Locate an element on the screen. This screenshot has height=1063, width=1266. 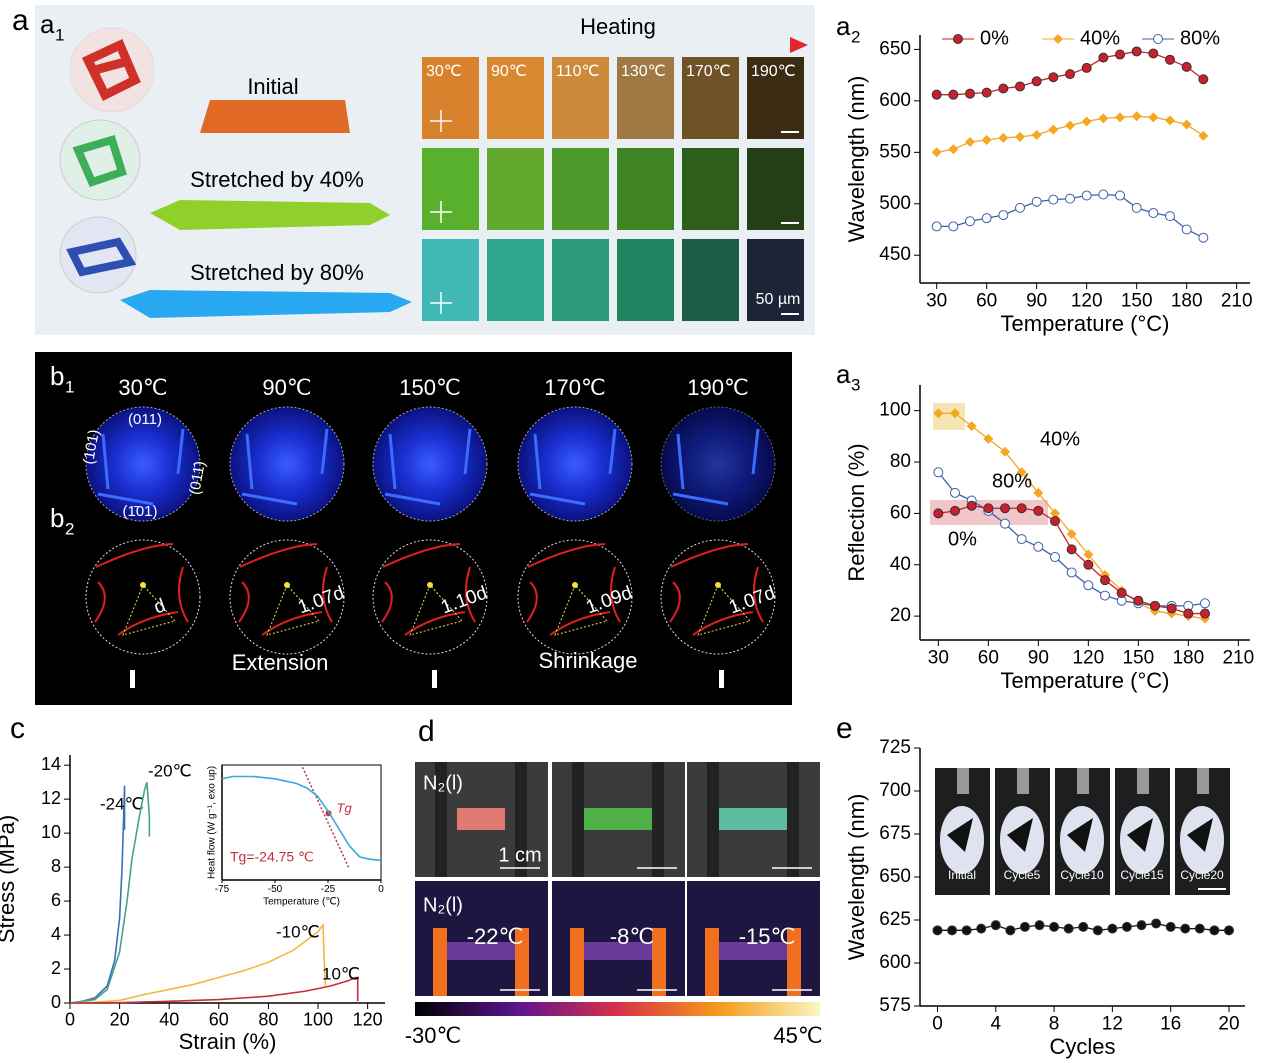
tangent is located at coordinates (325, 817).